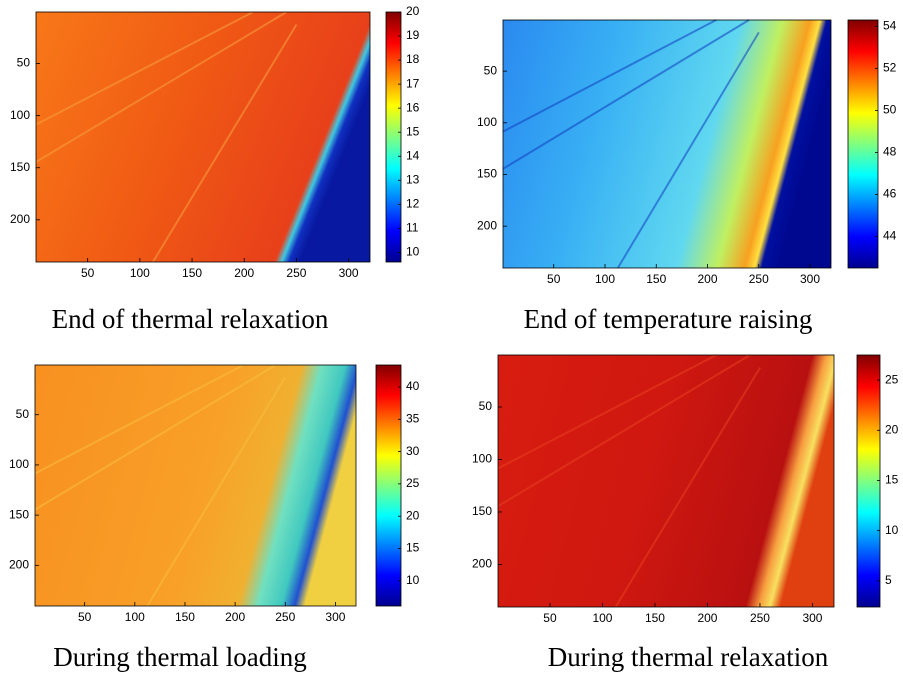  What do you see at coordinates (890, 68) in the screenshot?
I see `colorbar-tick-label: 52` at bounding box center [890, 68].